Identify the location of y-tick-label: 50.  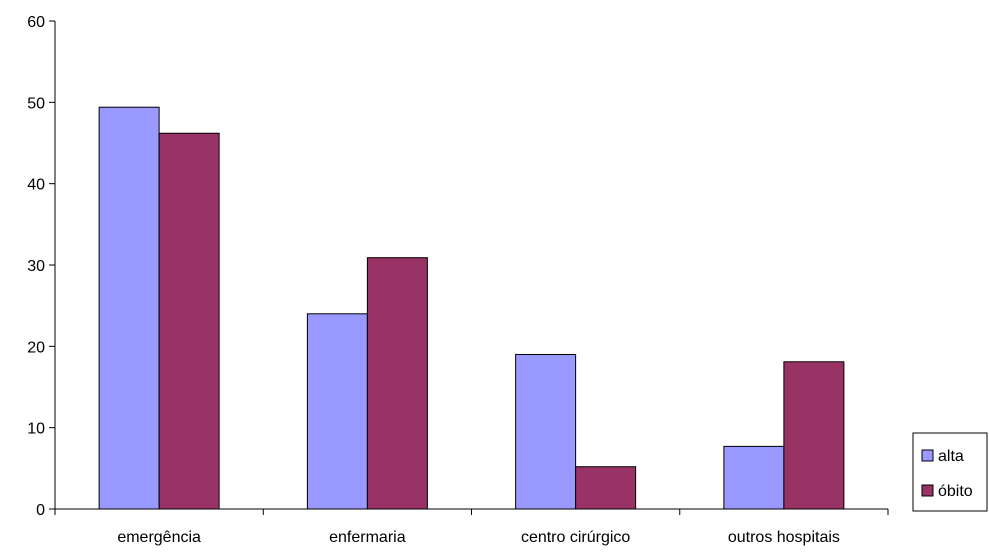
(36, 103).